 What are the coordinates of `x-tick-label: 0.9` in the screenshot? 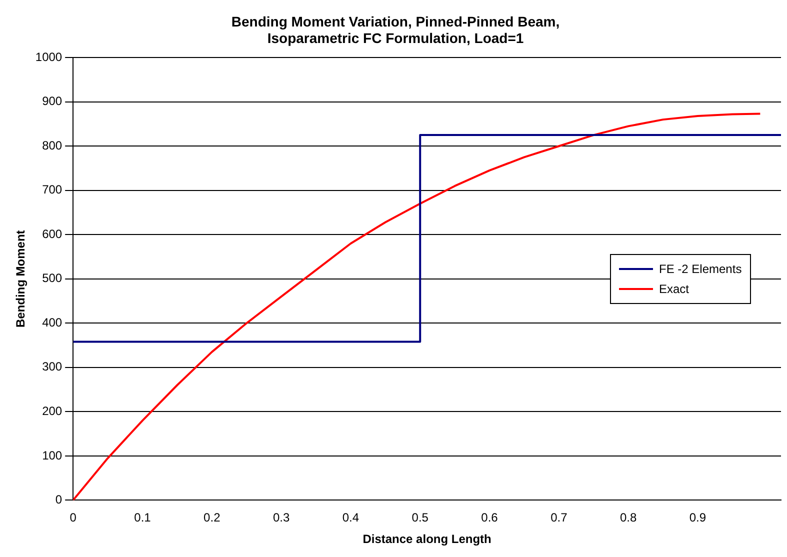 It's located at (697, 517).